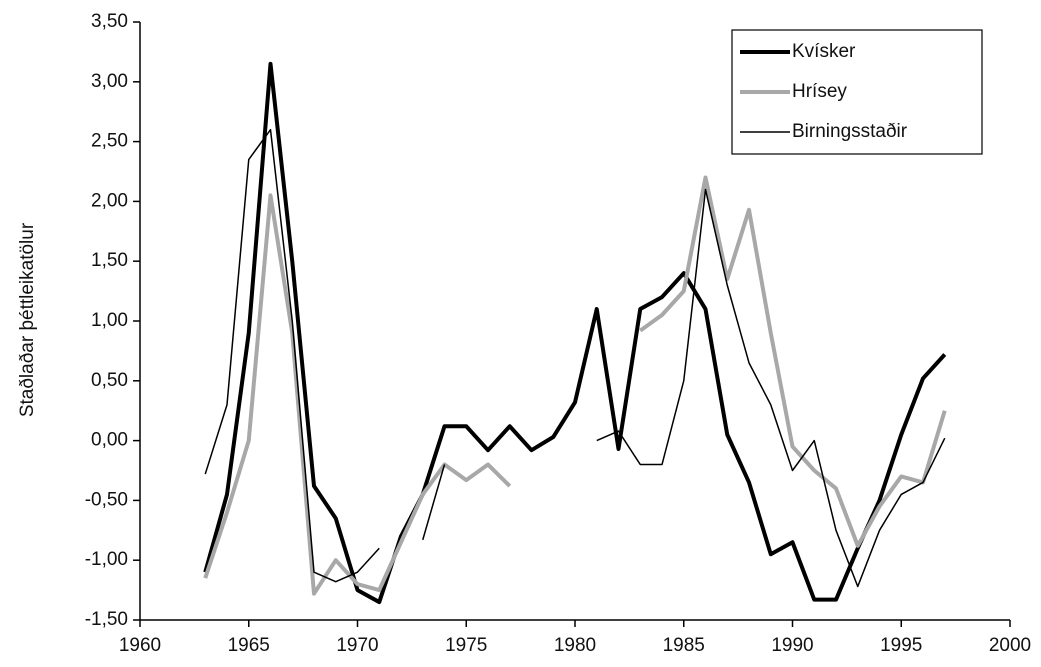 This screenshot has width=1041, height=667. What do you see at coordinates (106, 499) in the screenshot?
I see `y-tick-label: -0,50` at bounding box center [106, 499].